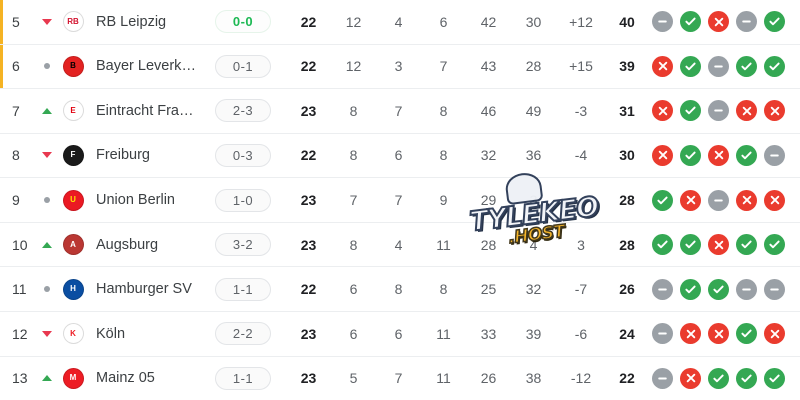 This screenshot has width=800, height=400. I want to click on team-name: Hamburger SV, so click(144, 289).